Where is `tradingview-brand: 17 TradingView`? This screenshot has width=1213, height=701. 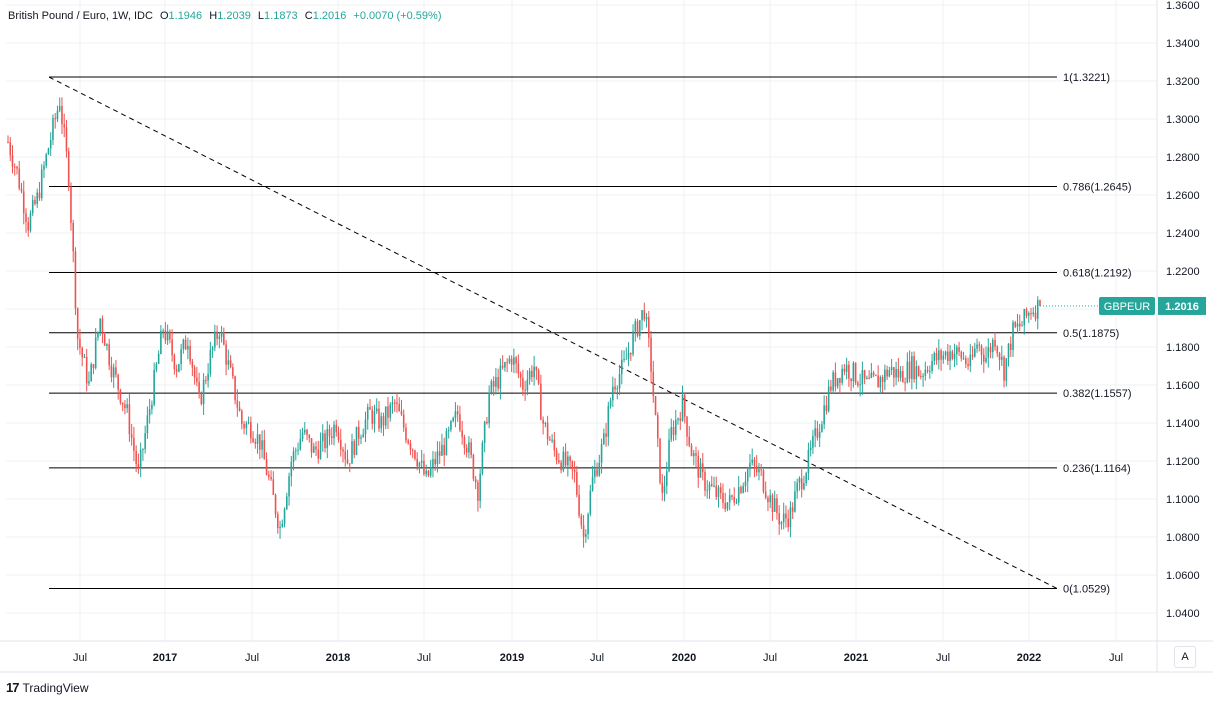 tradingview-brand: 17 TradingView is located at coordinates (47, 687).